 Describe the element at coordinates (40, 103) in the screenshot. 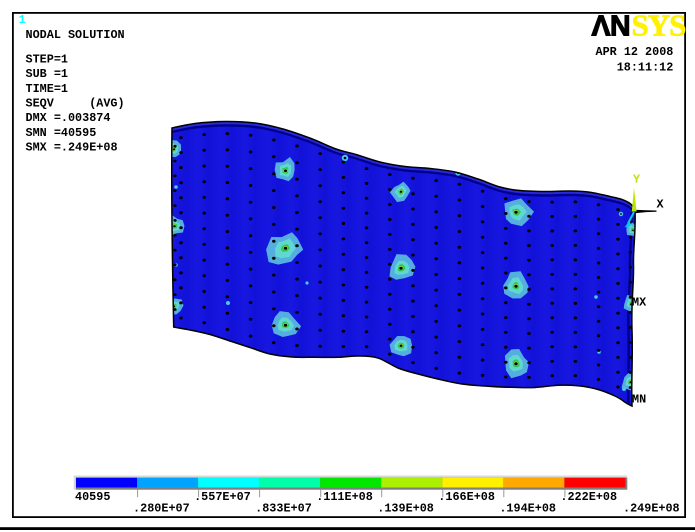

I see `svg-text: SEQV` at that location.